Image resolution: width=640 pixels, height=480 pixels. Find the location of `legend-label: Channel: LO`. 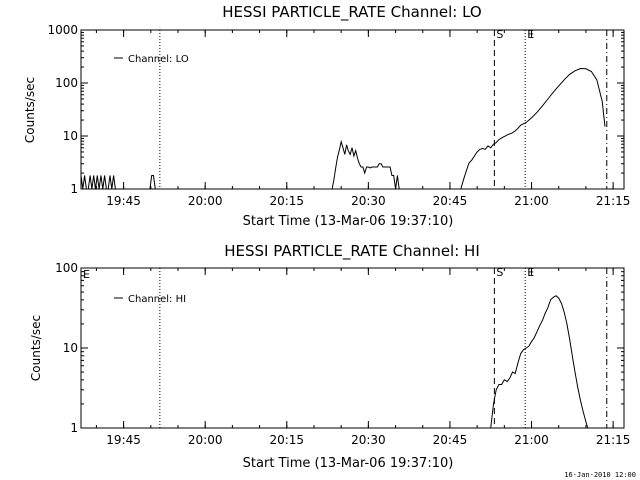

legend-label: Channel: LO is located at coordinates (158, 59).